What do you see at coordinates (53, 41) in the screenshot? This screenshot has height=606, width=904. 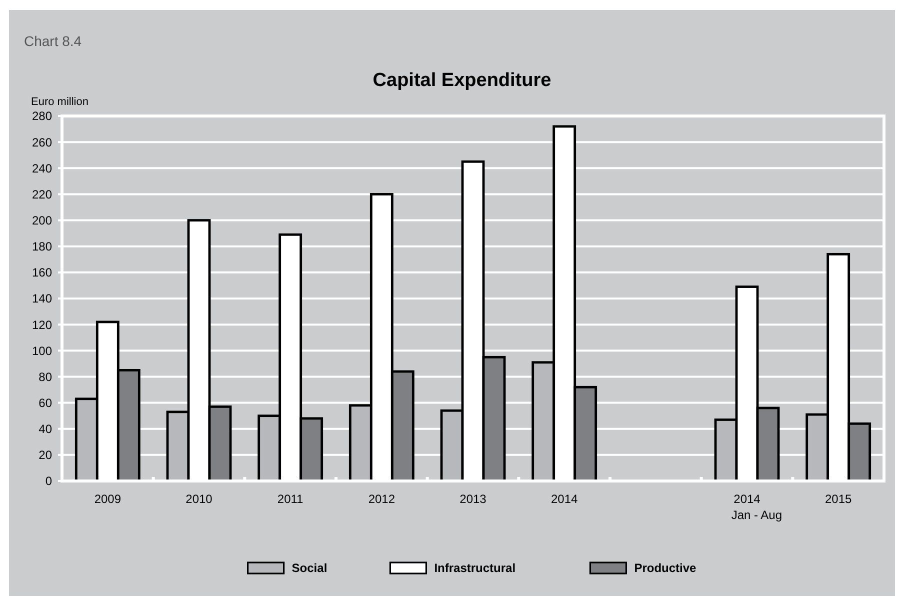 I see `caption: Chart 8.4` at bounding box center [53, 41].